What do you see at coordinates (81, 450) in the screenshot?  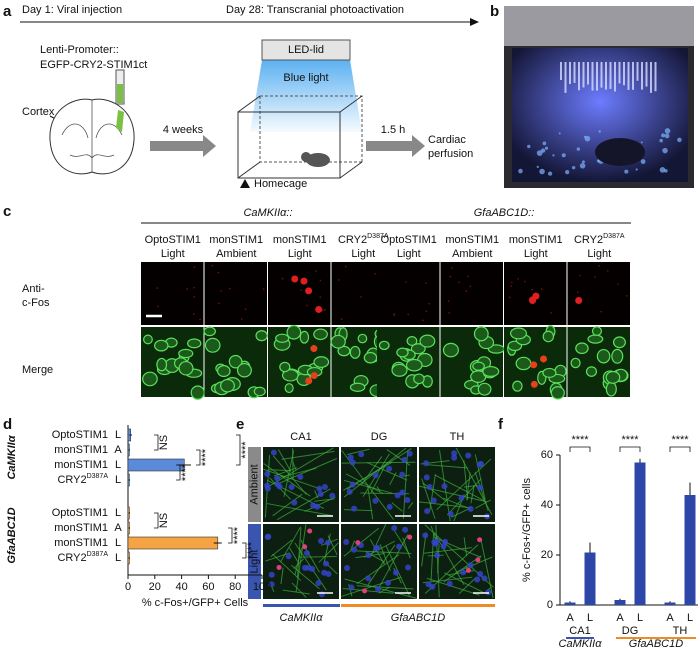 I see `y-tick-label-base: monSTIM1` at bounding box center [81, 450].